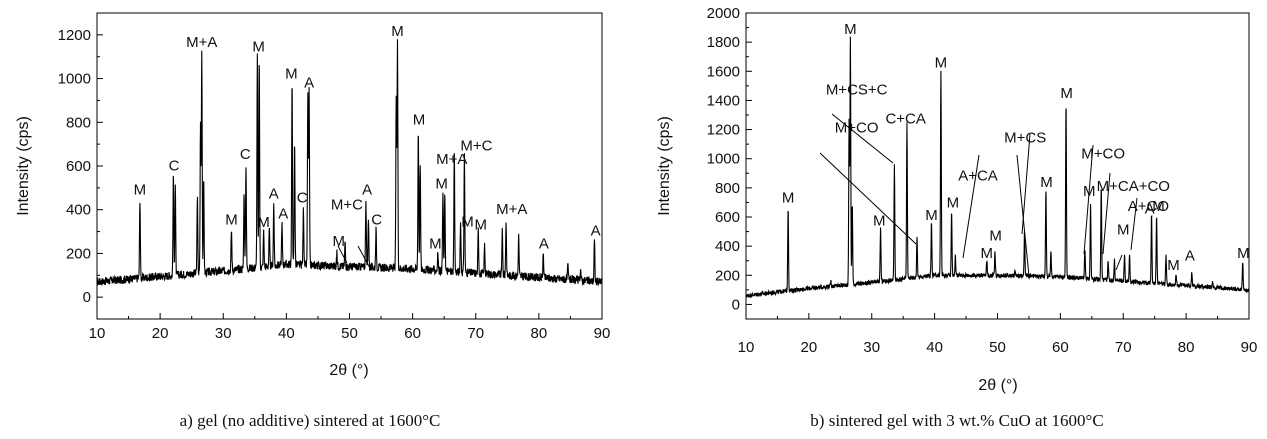  What do you see at coordinates (74, 79) in the screenshot?
I see `chart-a-ytick-label: 1000` at bounding box center [74, 79].